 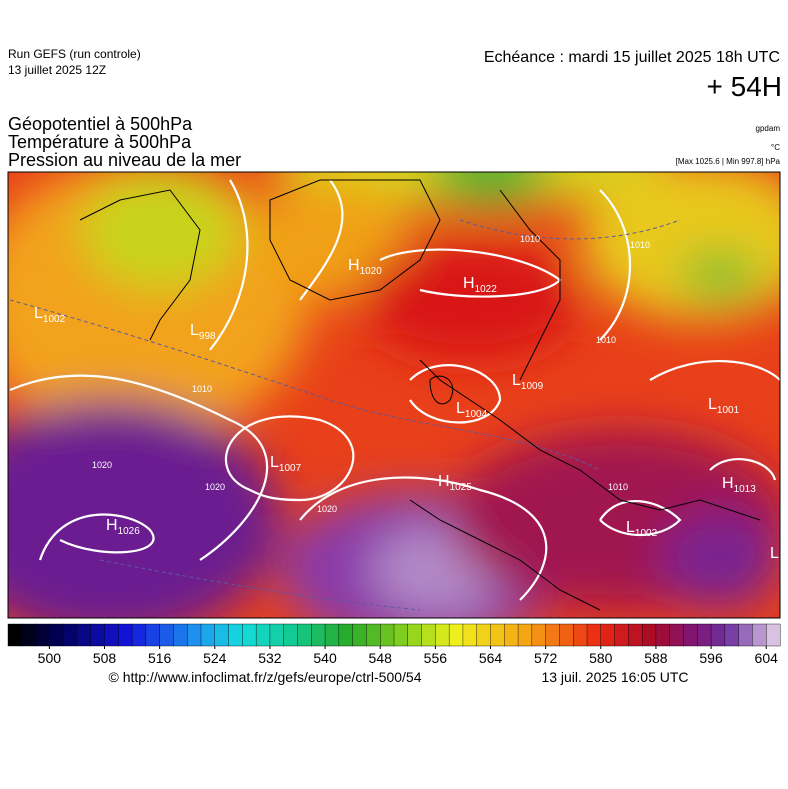 What do you see at coordinates (100, 142) in the screenshot?
I see `title: Température à 500hPa` at bounding box center [100, 142].